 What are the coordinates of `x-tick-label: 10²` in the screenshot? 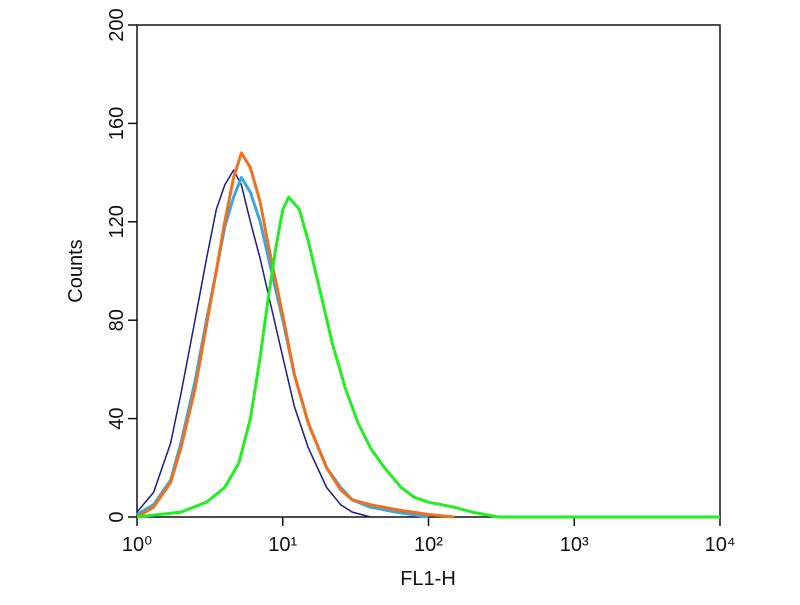 It's located at (428, 545).